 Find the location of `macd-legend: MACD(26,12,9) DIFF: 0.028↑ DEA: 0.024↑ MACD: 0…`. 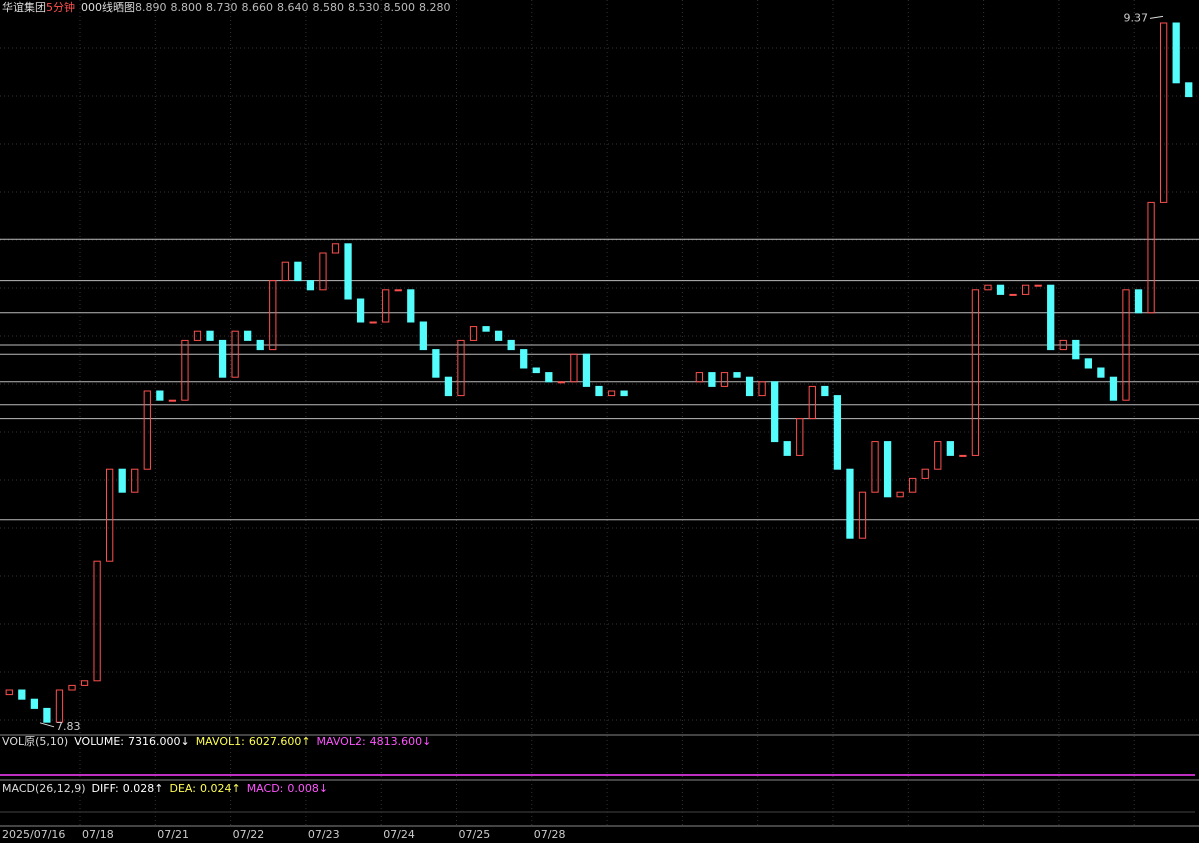

macd-legend: MACD(26,12,9) DIFF: 0.028↑ DEA: 0.024↑ MACD: 0… is located at coordinates (165, 788).